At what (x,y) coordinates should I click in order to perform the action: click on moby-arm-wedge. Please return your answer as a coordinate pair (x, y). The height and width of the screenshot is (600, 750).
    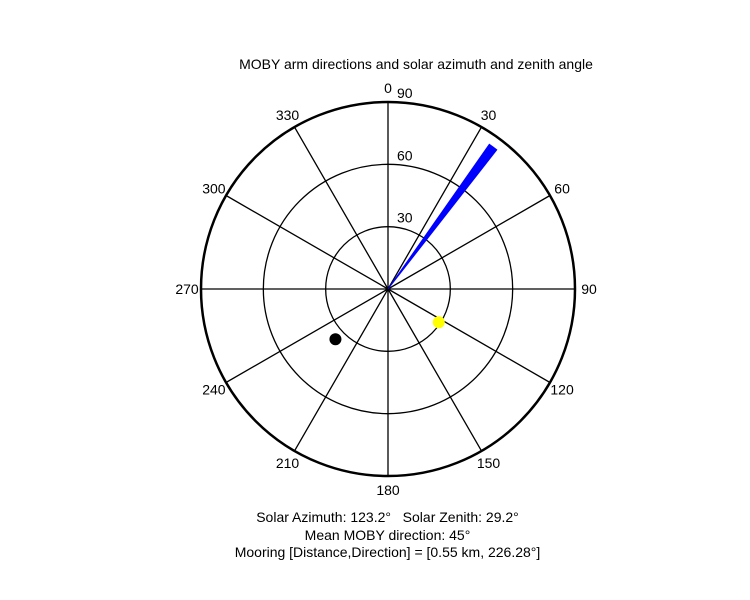
    Looking at the image, I should click on (442, 216).